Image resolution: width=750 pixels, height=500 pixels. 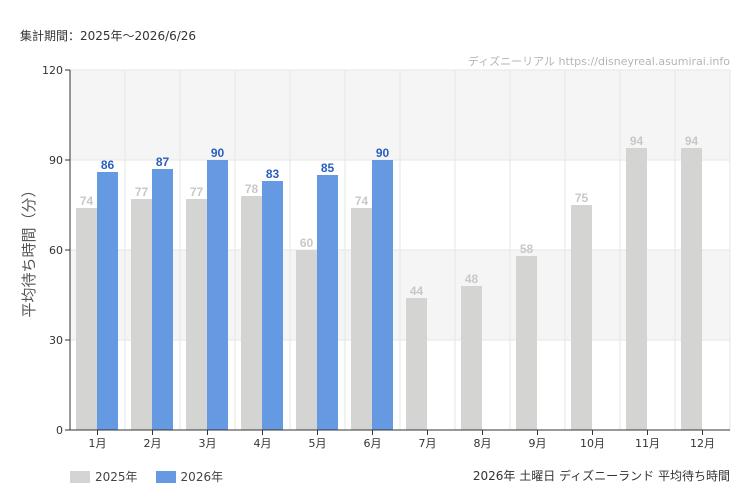 What do you see at coordinates (538, 443) in the screenshot?
I see `x-tick-label: 9月` at bounding box center [538, 443].